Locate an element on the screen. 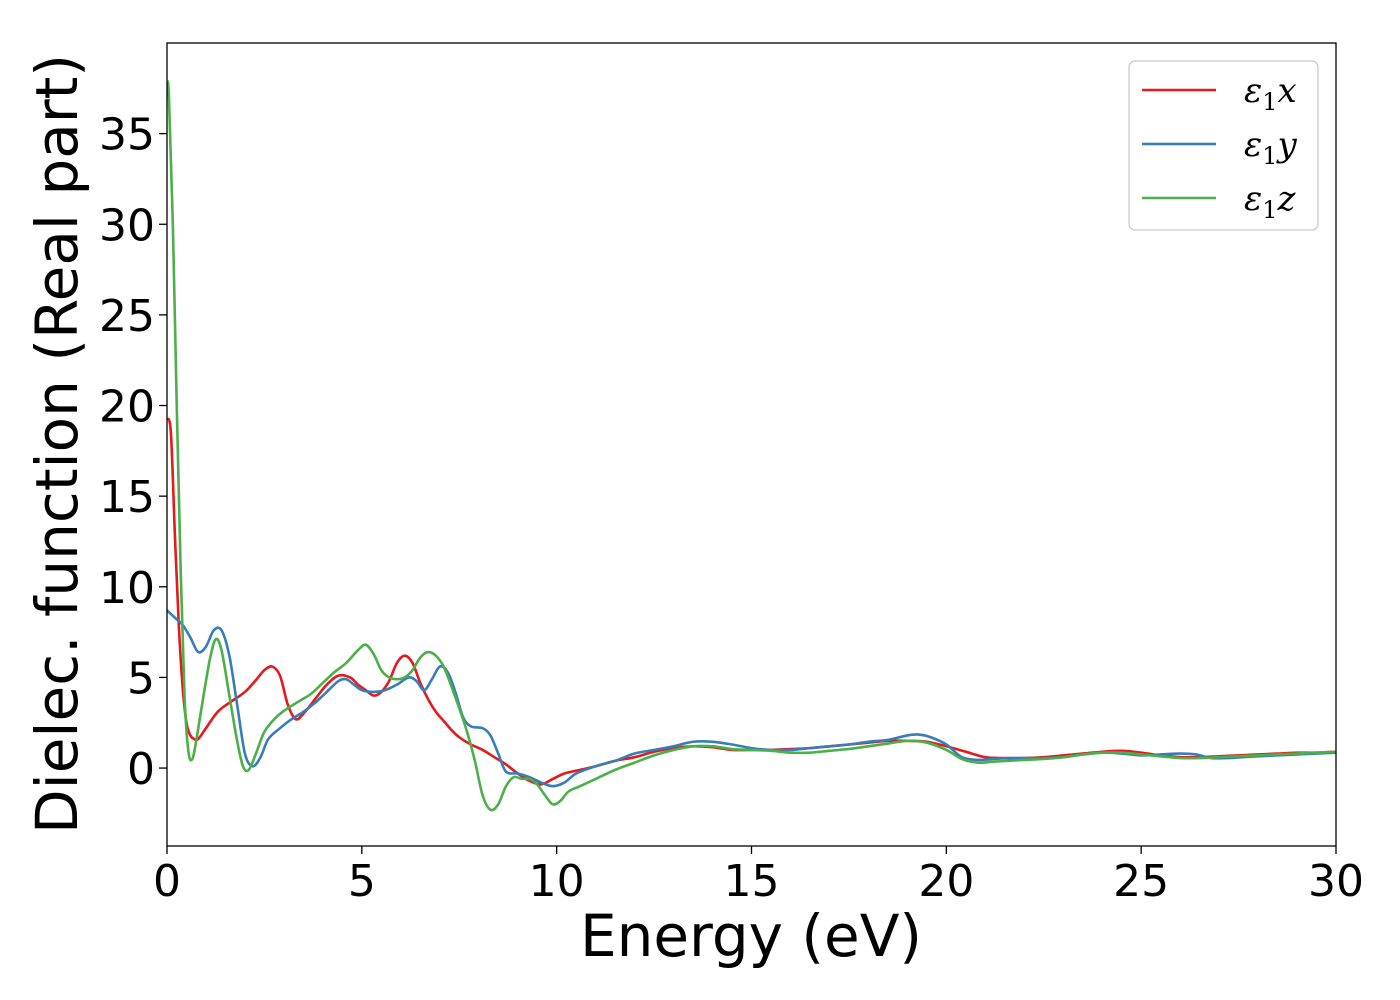 This screenshot has height=1000, width=1400. legend-label-y: ε1y is located at coordinates (1271, 147).